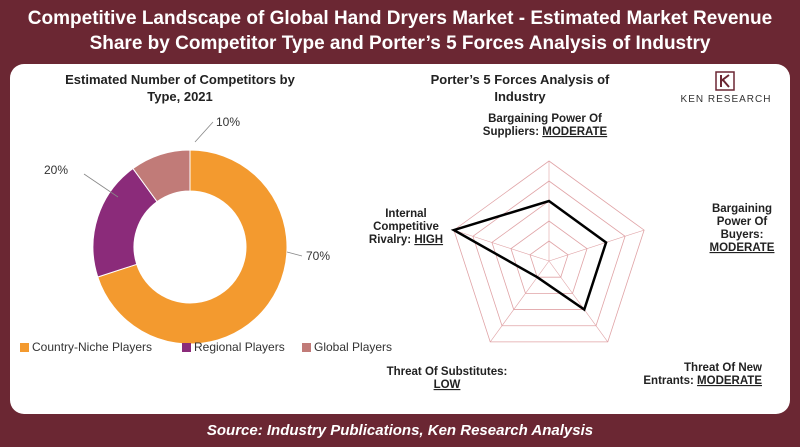 Image resolution: width=800 pixels, height=447 pixels. What do you see at coordinates (318, 256) in the screenshot?
I see `donut-value-label: 70%` at bounding box center [318, 256].